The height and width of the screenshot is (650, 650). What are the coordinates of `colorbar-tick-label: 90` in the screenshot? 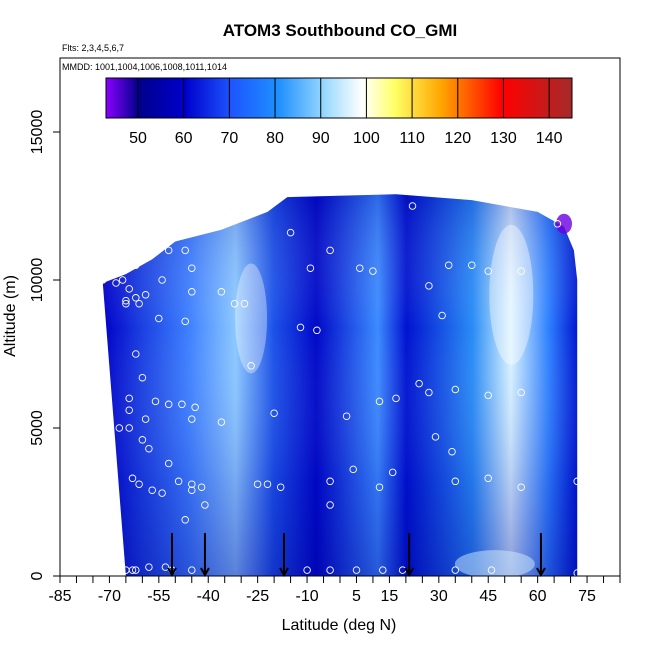 It's located at (321, 138).